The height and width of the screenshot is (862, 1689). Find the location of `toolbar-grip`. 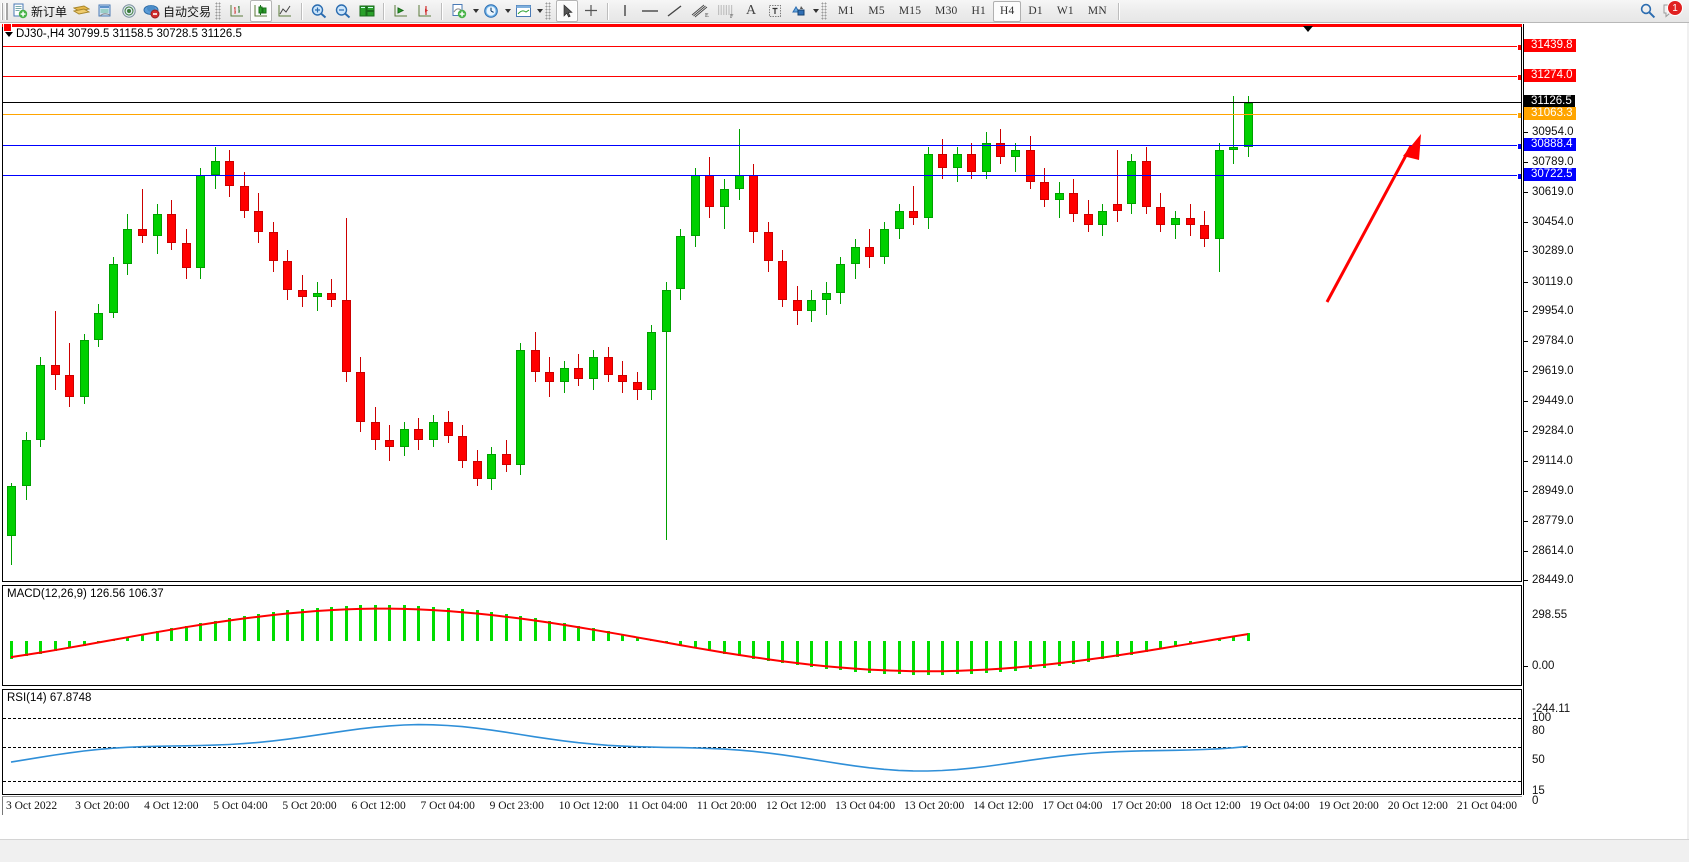

toolbar-grip is located at coordinates (4, 11).